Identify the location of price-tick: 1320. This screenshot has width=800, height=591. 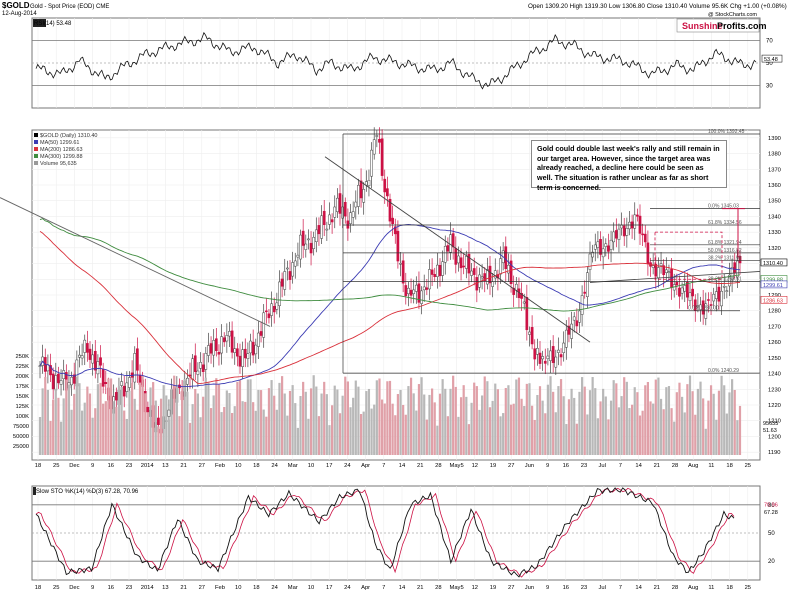
(774, 249).